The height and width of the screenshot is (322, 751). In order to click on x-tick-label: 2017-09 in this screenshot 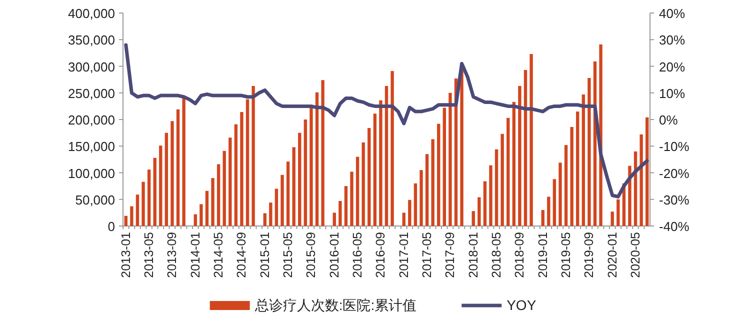, I will do `click(450, 255)`.